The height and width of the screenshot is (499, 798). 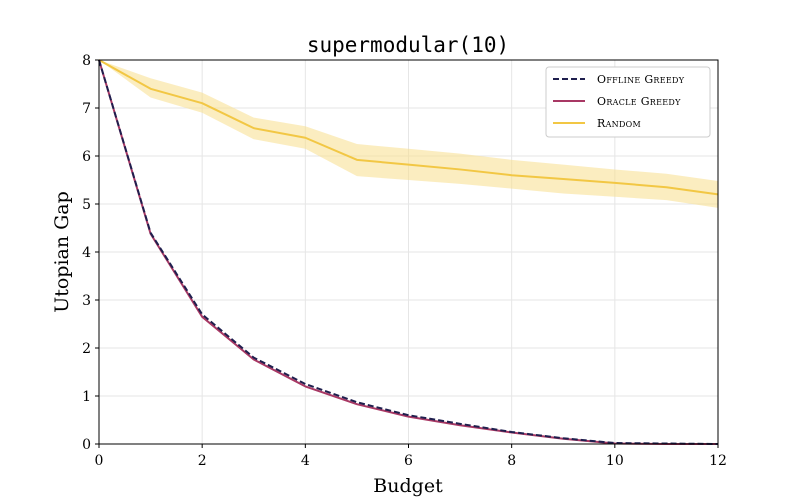 I want to click on legend-box, so click(x=628, y=102).